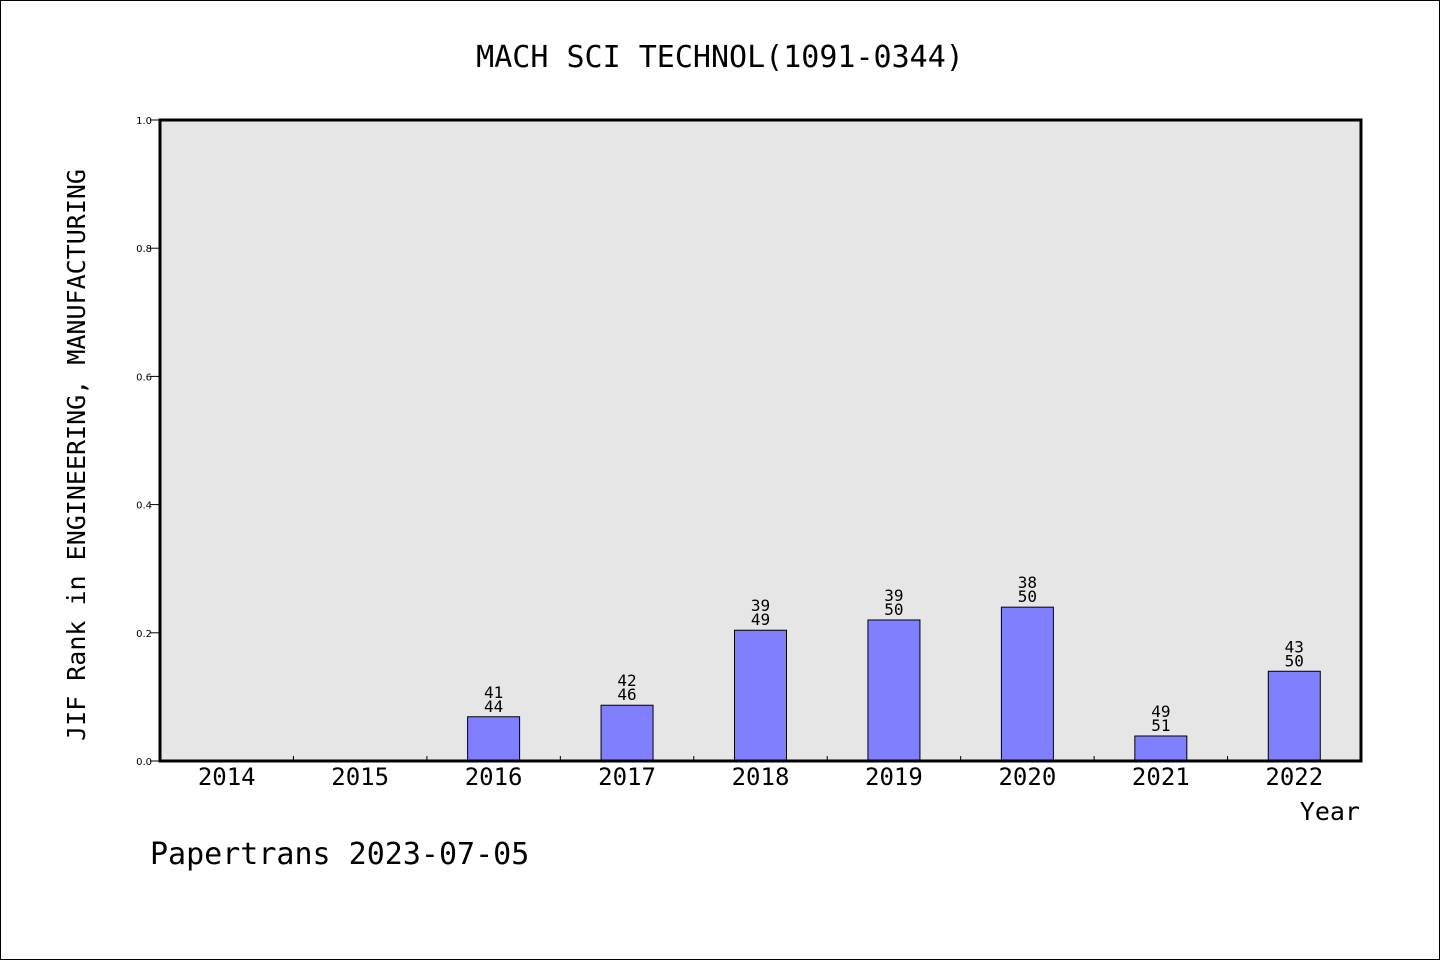 The image size is (1440, 960). I want to click on x-tick-label: 2019, so click(894, 777).